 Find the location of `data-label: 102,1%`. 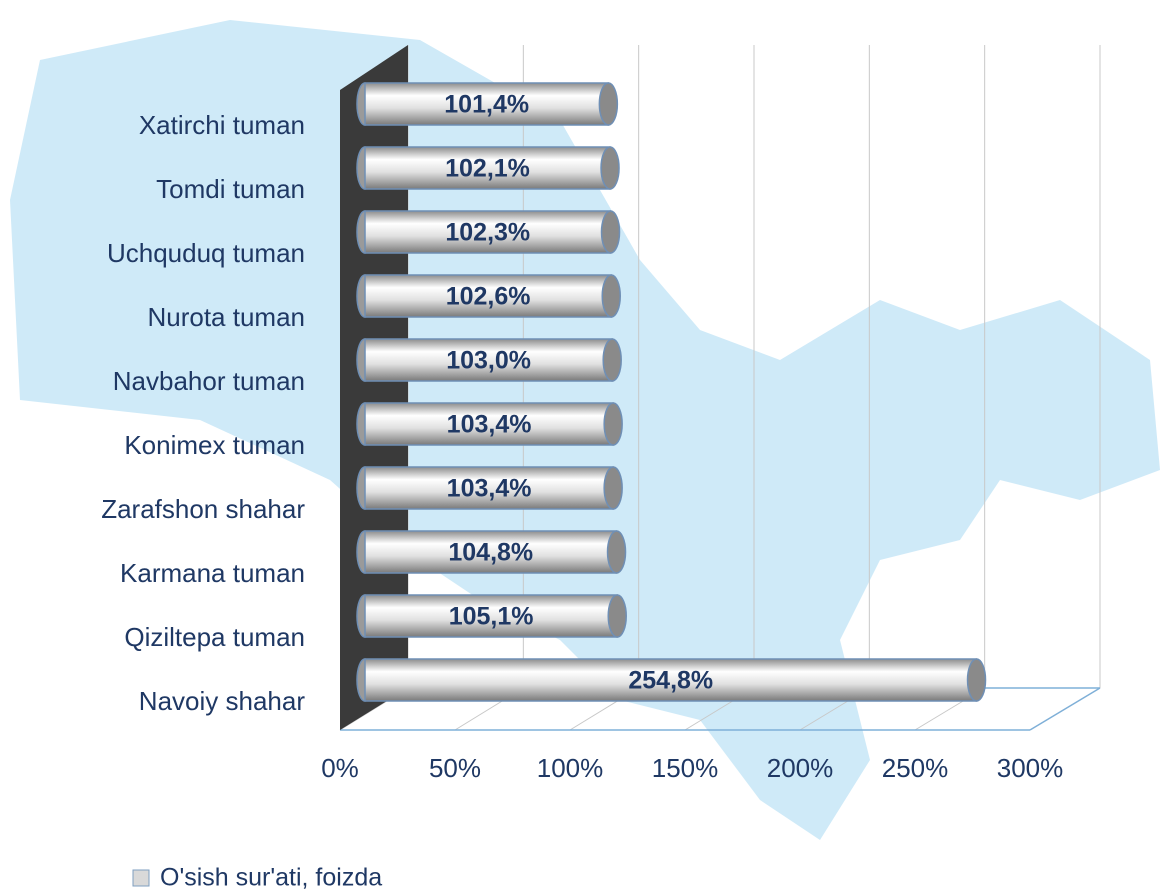

data-label: 102,1% is located at coordinates (487, 169).